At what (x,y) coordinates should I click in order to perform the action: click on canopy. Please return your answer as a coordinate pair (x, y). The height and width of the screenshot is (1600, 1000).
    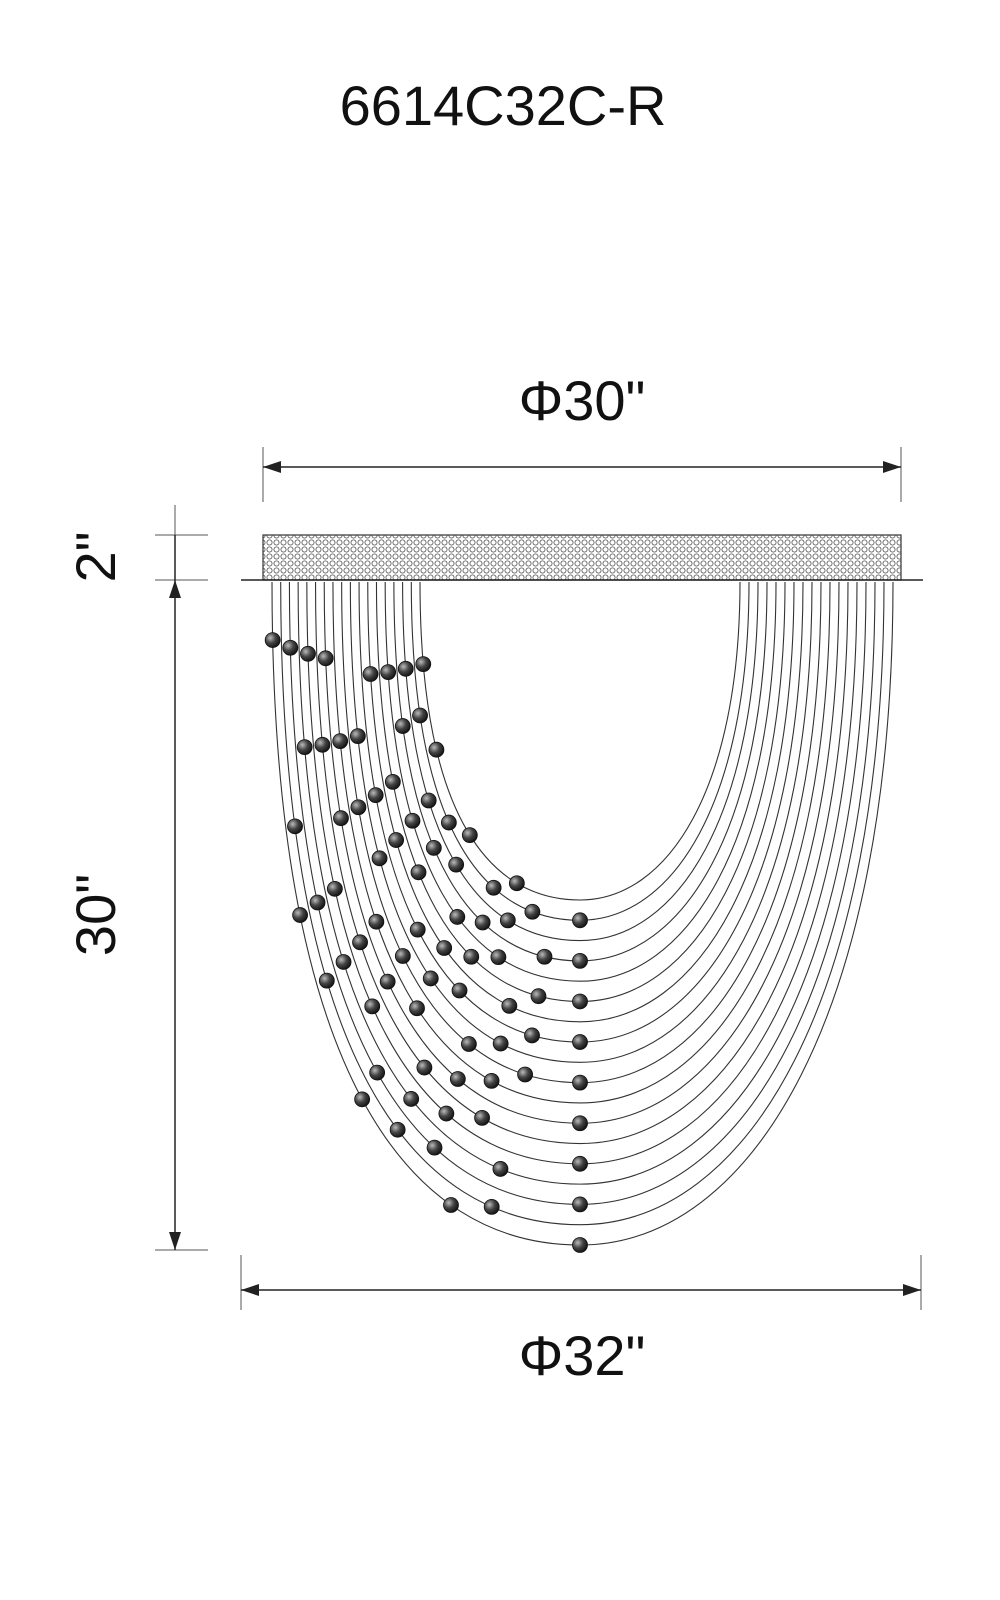
    Looking at the image, I should click on (582, 557).